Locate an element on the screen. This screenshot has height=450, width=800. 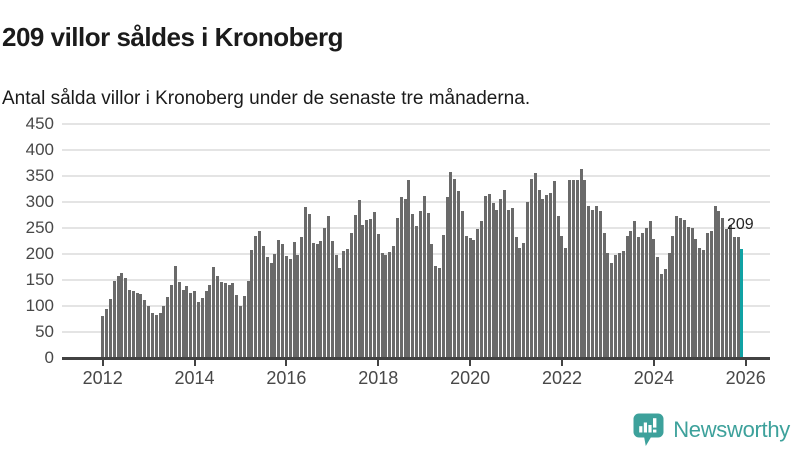
x-axis-tick-2018 is located at coordinates (378, 362).